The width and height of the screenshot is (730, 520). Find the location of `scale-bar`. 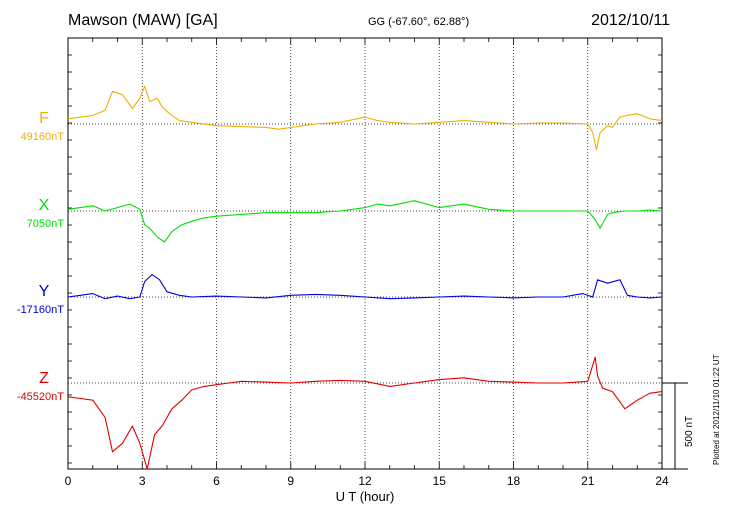

scale-bar is located at coordinates (675, 426).